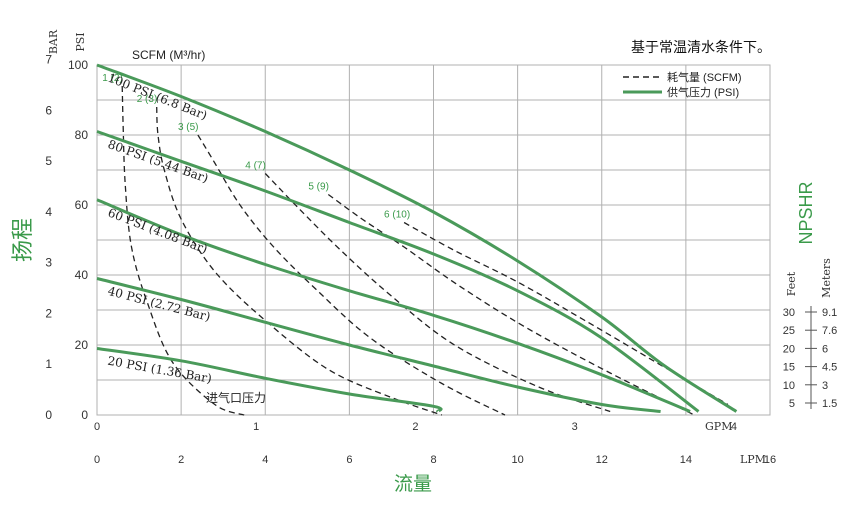  What do you see at coordinates (48, 60) in the screenshot?
I see `bar-tick-label: 7` at bounding box center [48, 60].